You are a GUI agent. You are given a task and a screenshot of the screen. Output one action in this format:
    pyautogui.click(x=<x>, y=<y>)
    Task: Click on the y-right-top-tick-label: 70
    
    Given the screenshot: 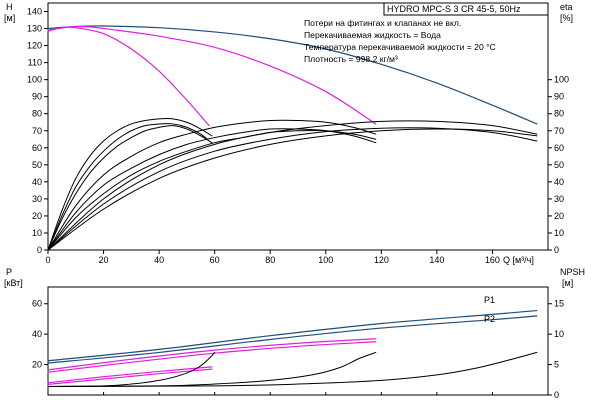 What is the action you would take?
    pyautogui.click(x=559, y=131)
    